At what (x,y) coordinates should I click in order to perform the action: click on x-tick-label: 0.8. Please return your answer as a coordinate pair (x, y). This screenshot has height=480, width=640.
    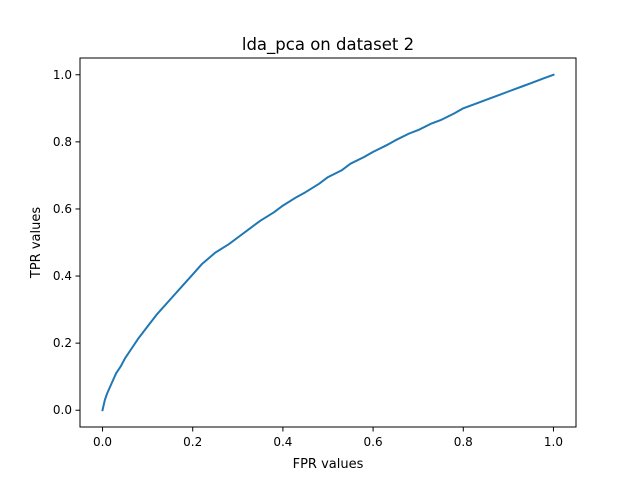
    Looking at the image, I should click on (463, 442).